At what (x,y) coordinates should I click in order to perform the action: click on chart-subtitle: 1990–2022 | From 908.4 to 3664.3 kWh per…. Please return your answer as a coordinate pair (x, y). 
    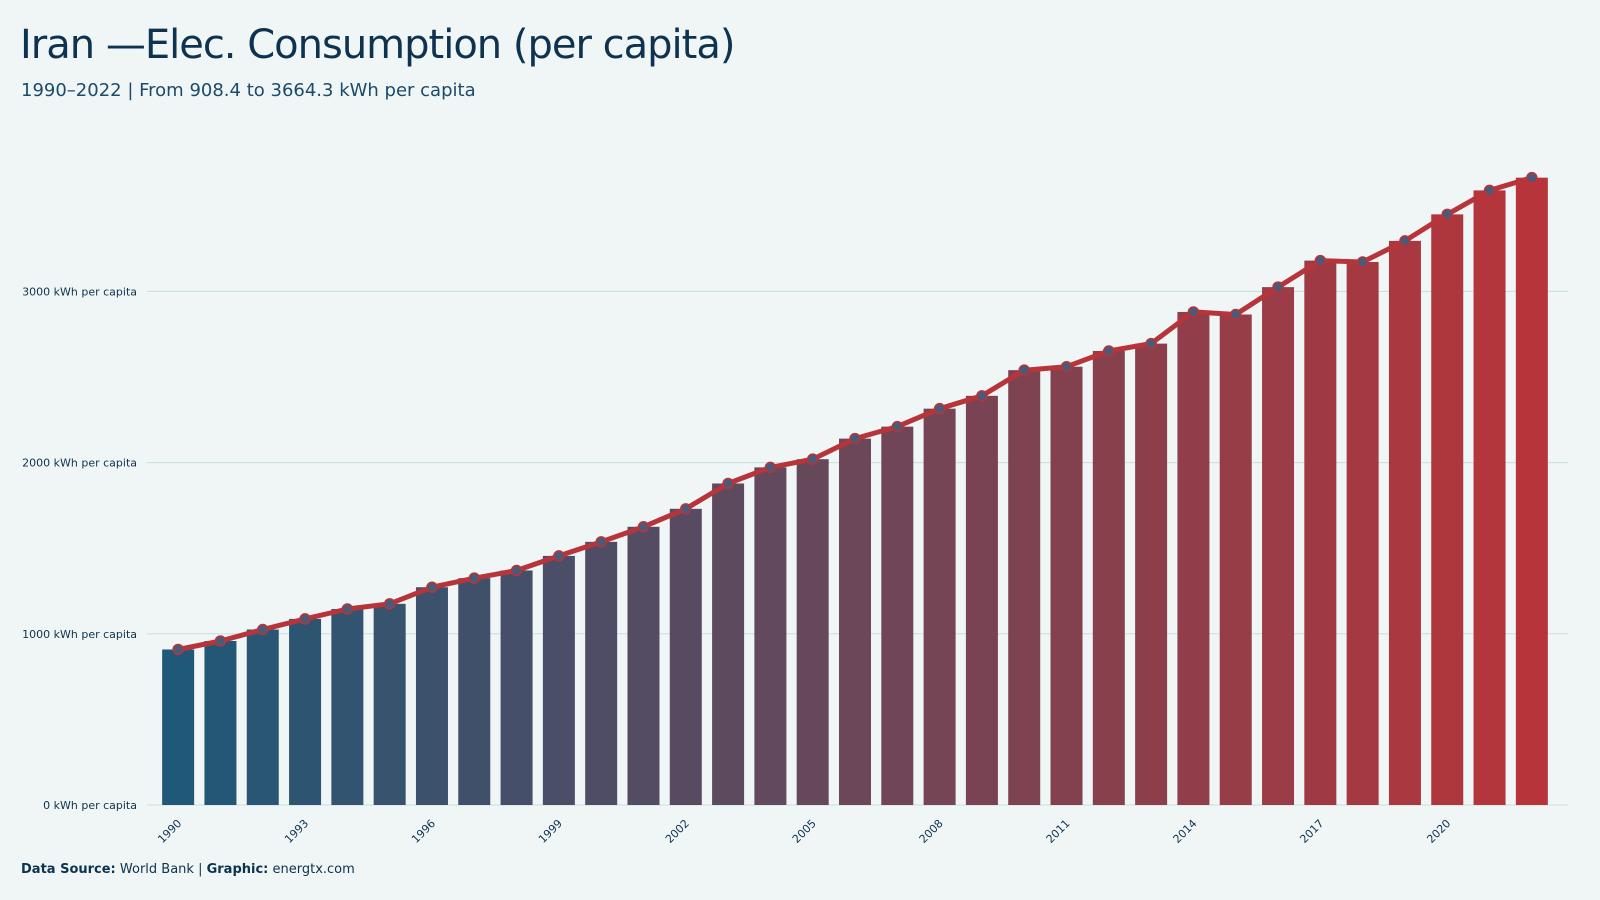
    Looking at the image, I should click on (248, 90).